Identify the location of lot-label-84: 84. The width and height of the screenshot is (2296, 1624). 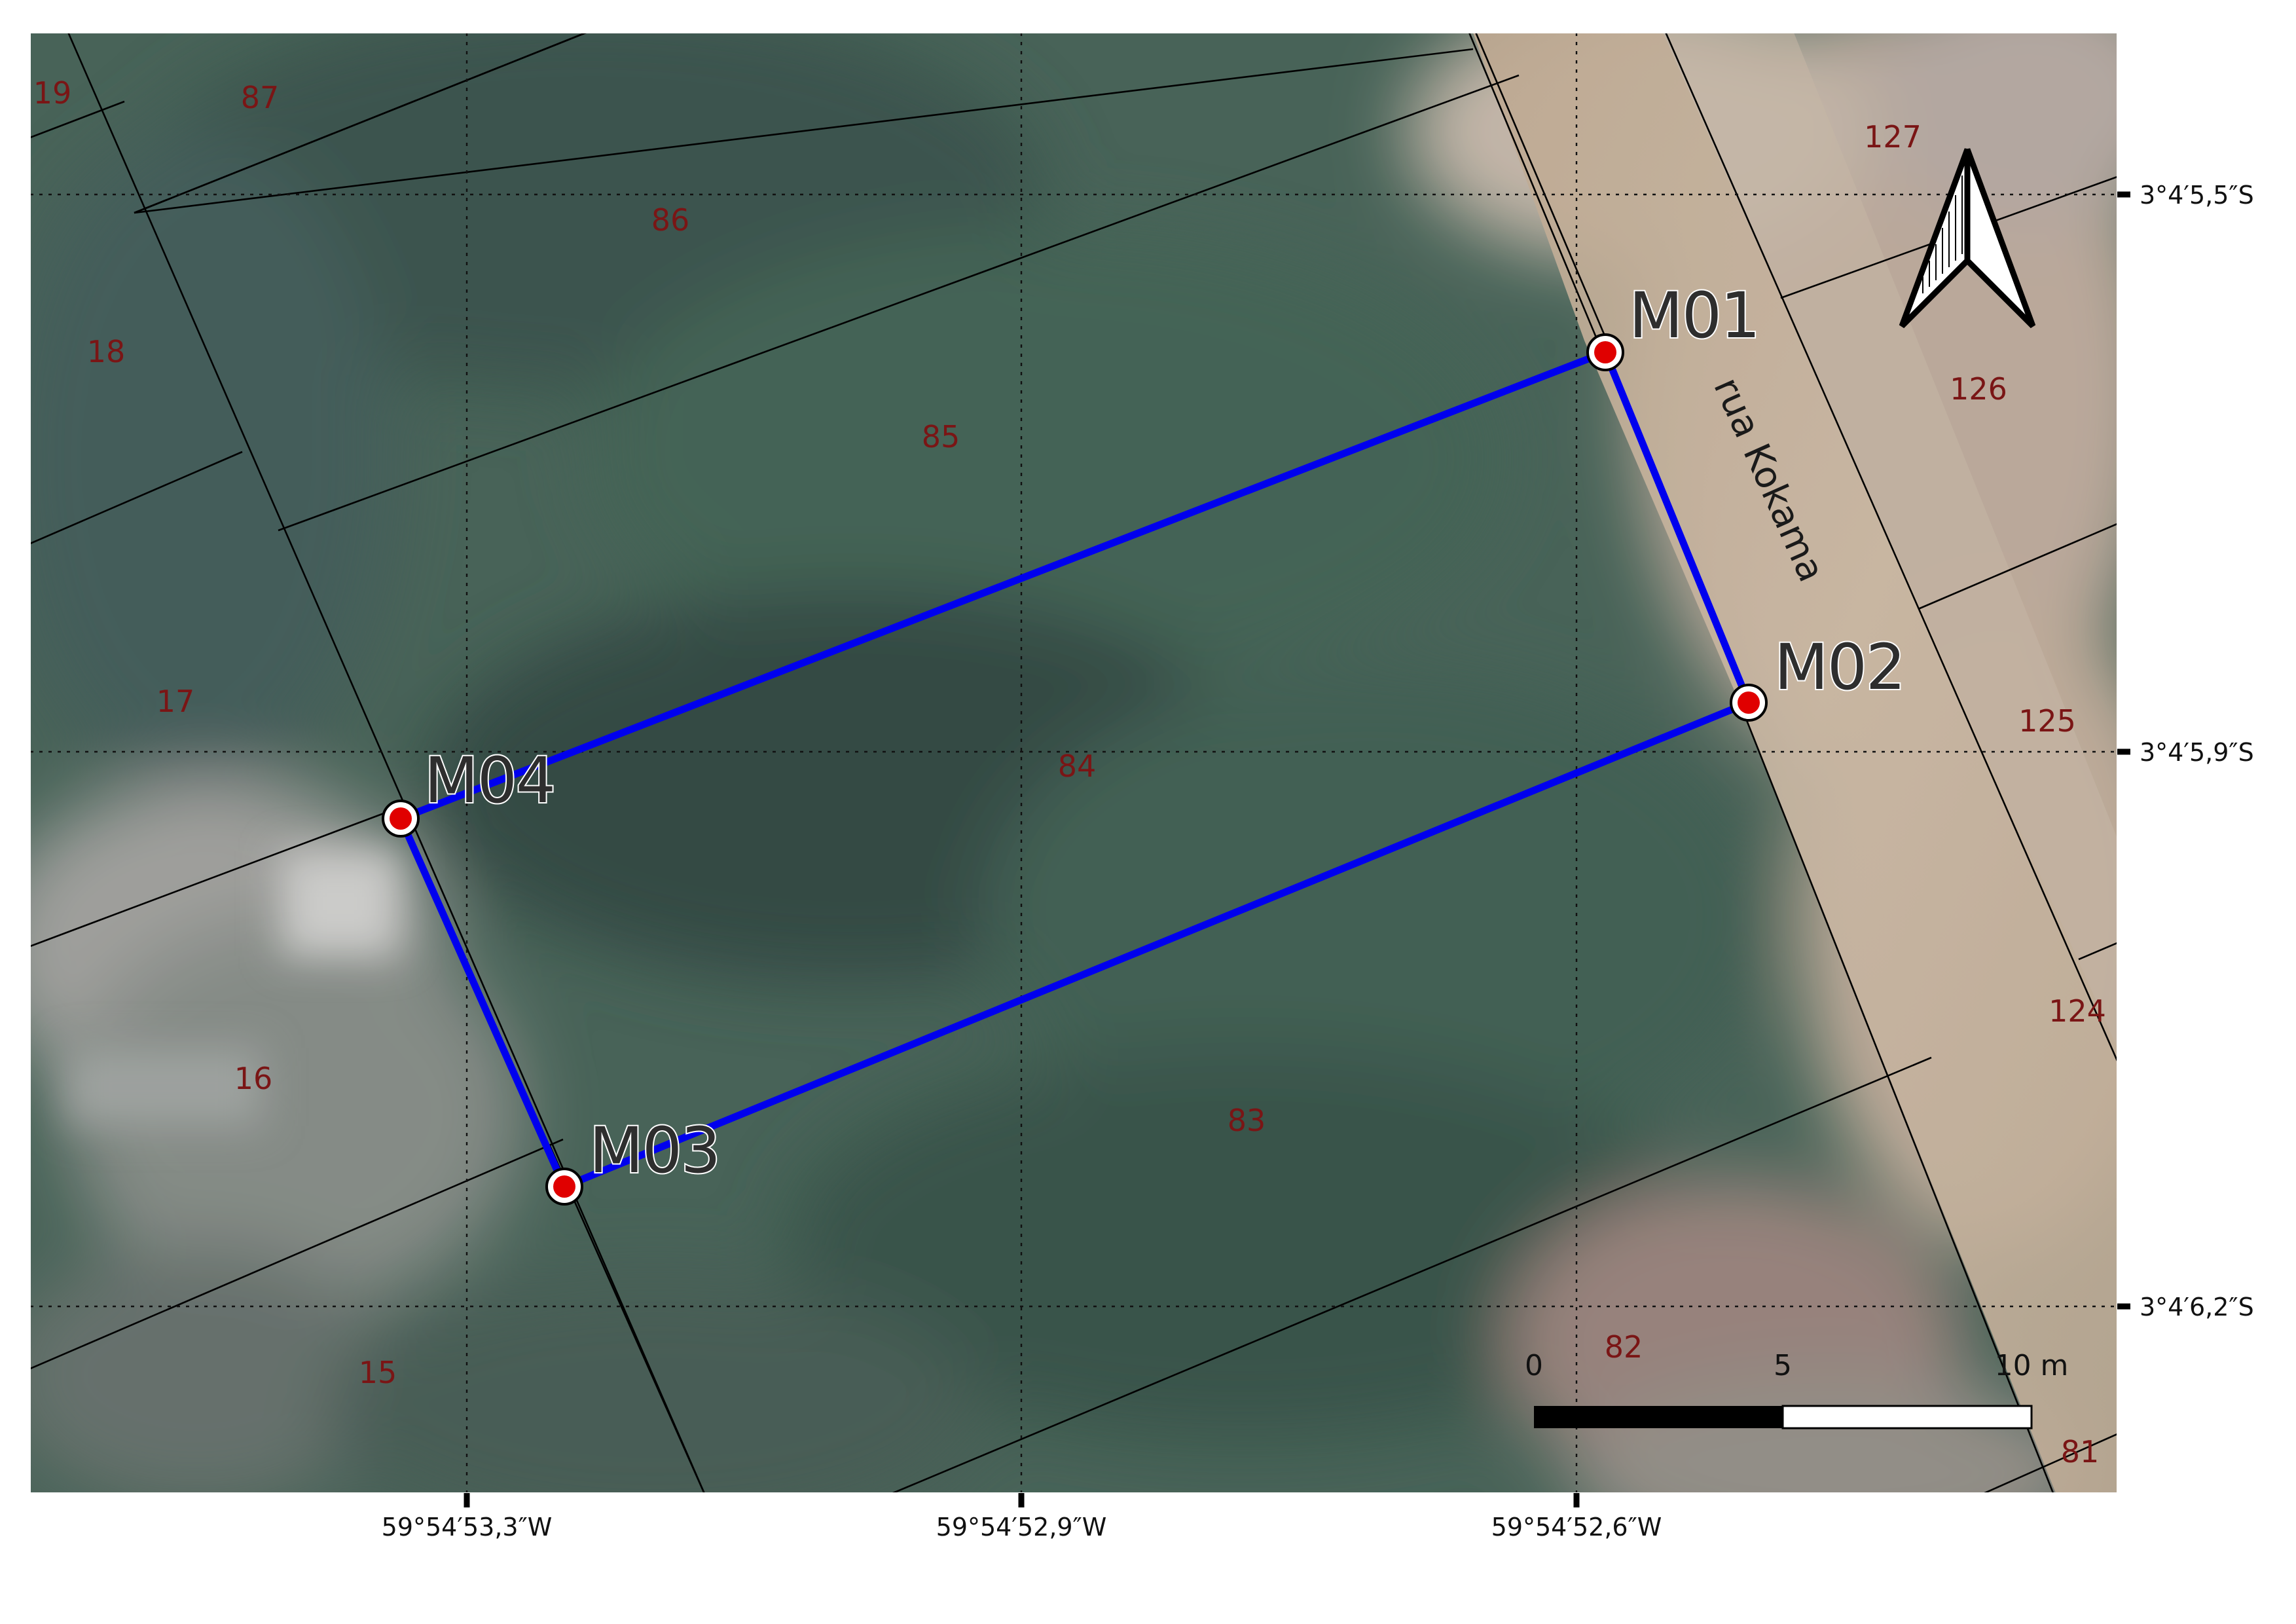
(1077, 766).